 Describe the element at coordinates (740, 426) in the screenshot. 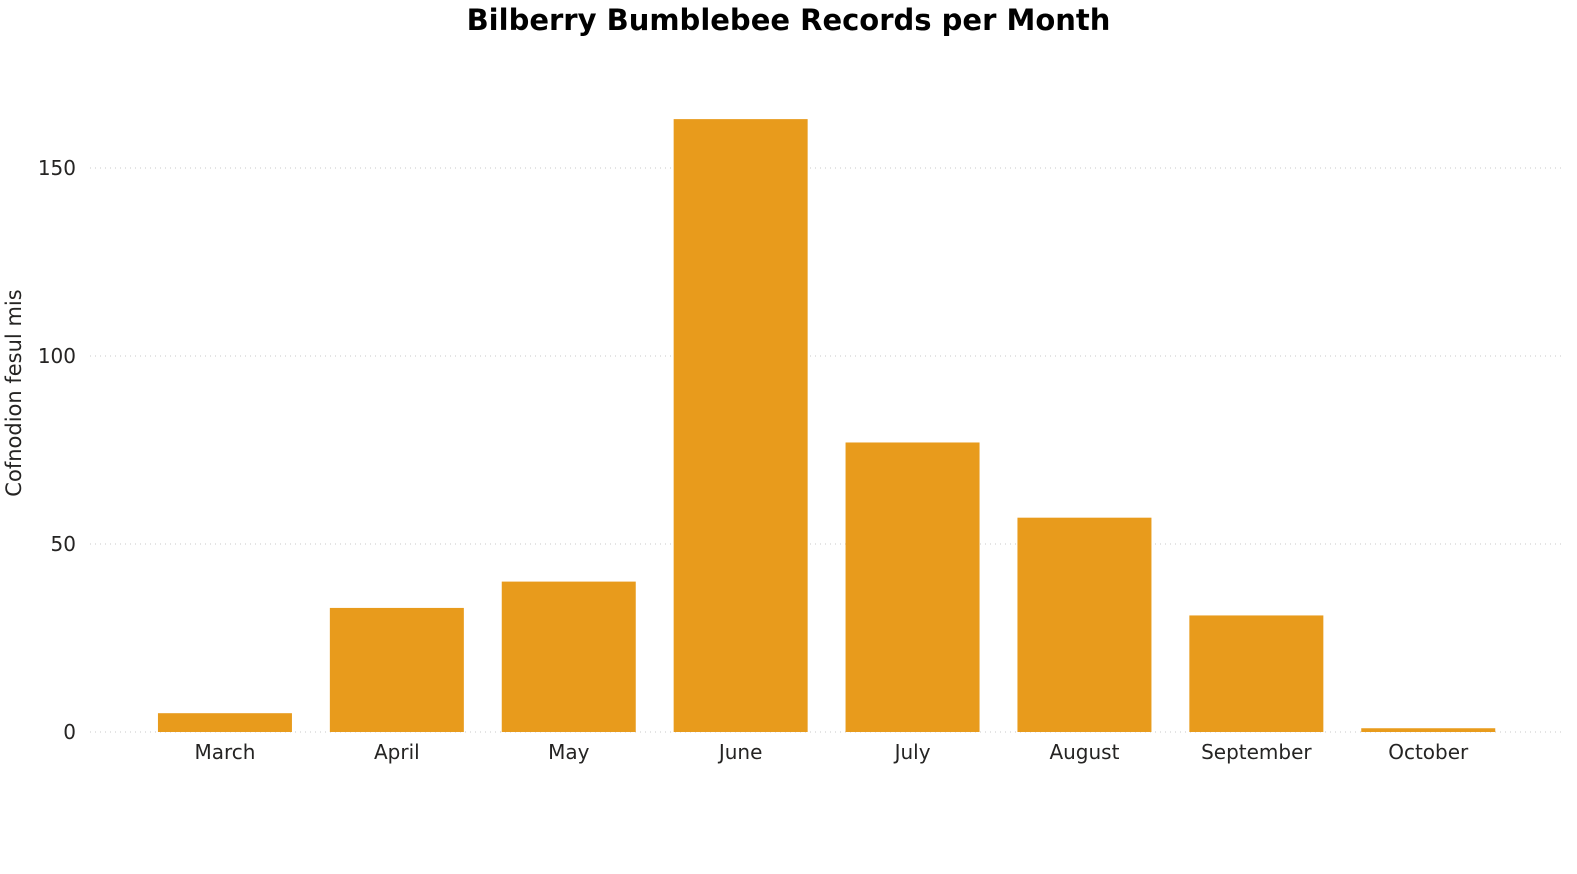

I see `bar-june` at that location.